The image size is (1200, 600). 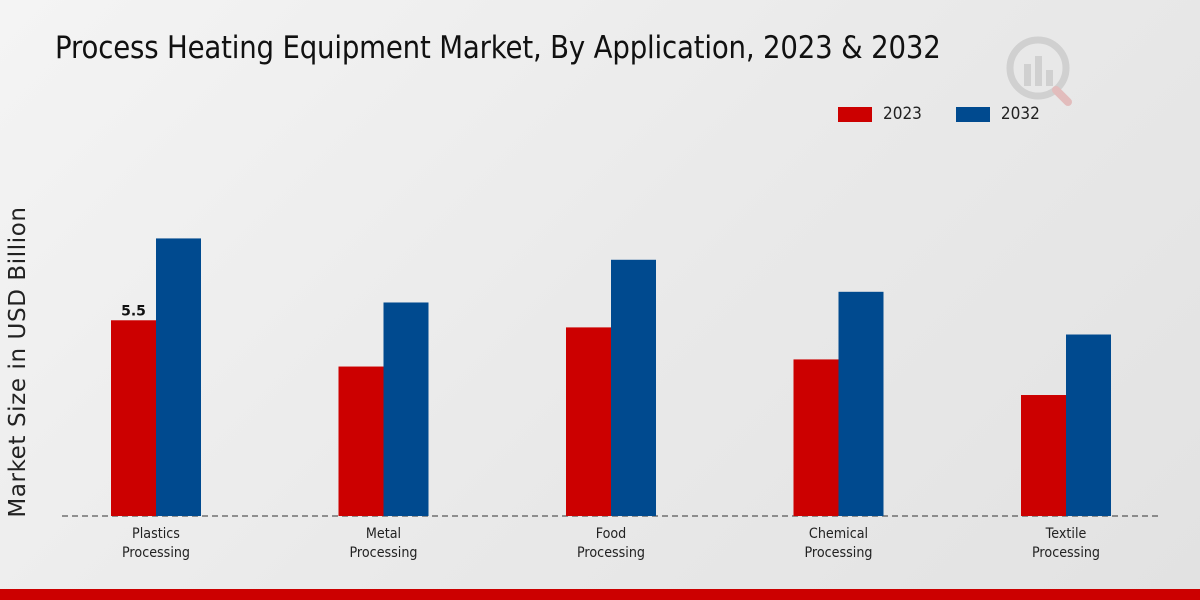 I want to click on bottom-accent-bar, so click(x=600, y=594).